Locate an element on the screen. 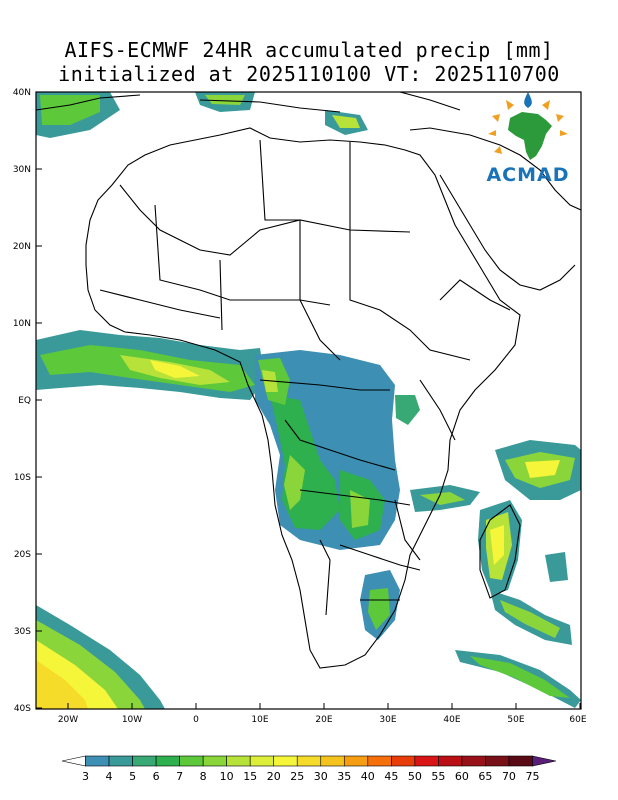 The image size is (618, 800). colorbar-label: 60 is located at coordinates (462, 776).